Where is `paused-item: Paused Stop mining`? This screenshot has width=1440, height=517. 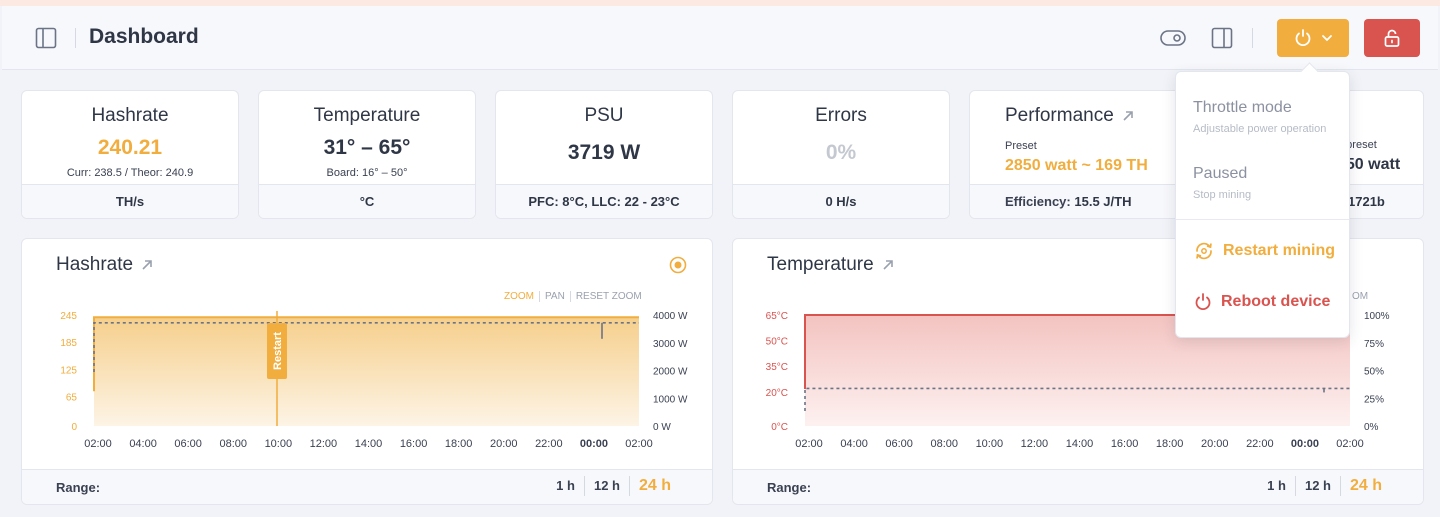 paused-item: Paused Stop mining is located at coordinates (1266, 183).